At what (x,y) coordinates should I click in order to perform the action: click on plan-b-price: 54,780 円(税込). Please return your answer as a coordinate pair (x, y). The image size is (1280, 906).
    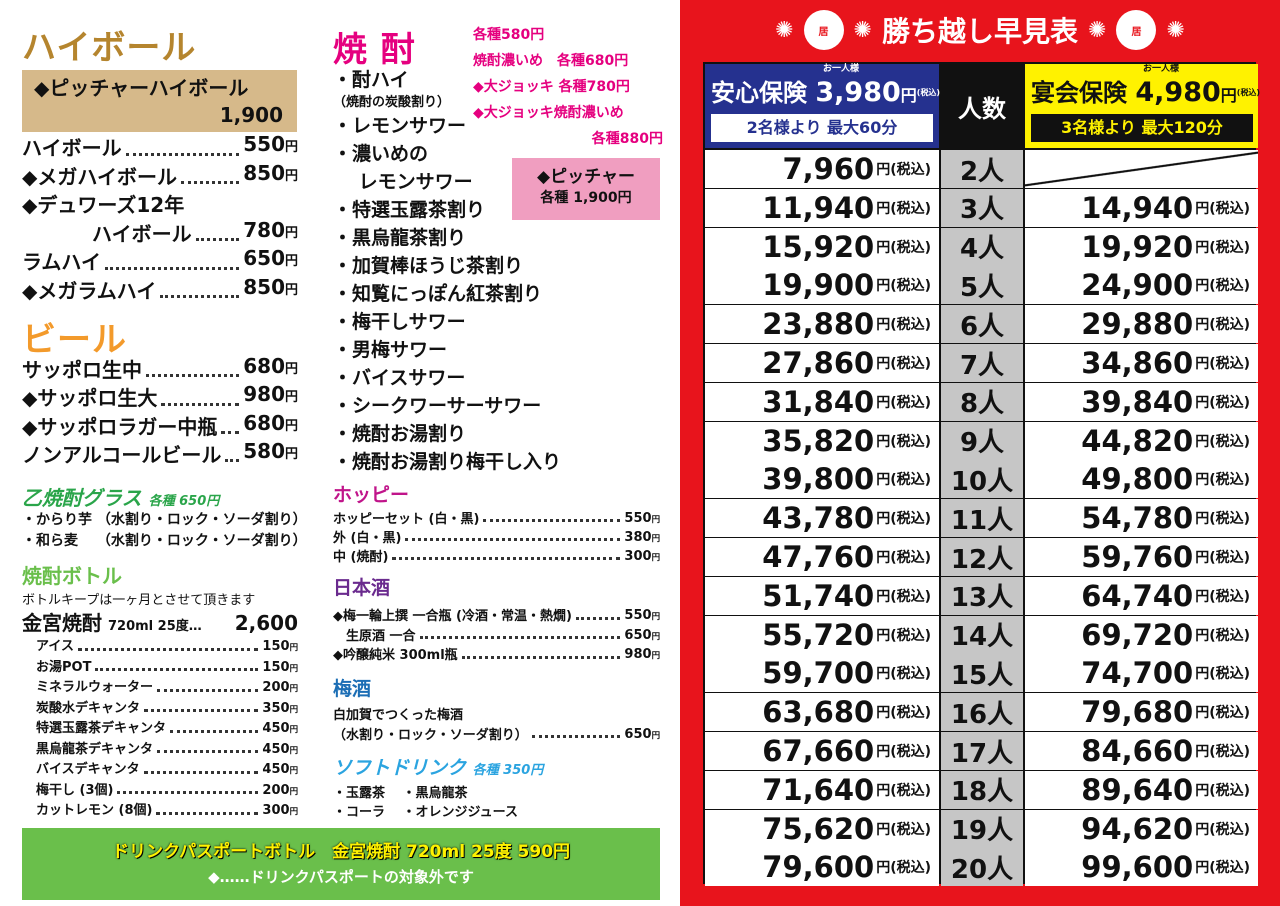
    Looking at the image, I should click on (1141, 518).